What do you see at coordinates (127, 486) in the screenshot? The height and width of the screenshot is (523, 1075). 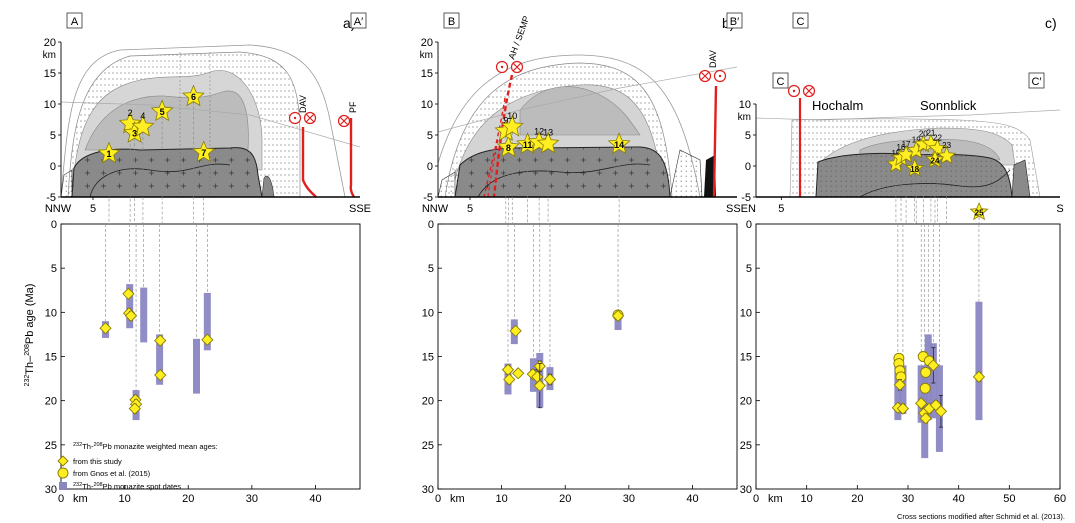 I see `legend-item-spot: 232Th-208Pb monazite spot dates` at bounding box center [127, 486].